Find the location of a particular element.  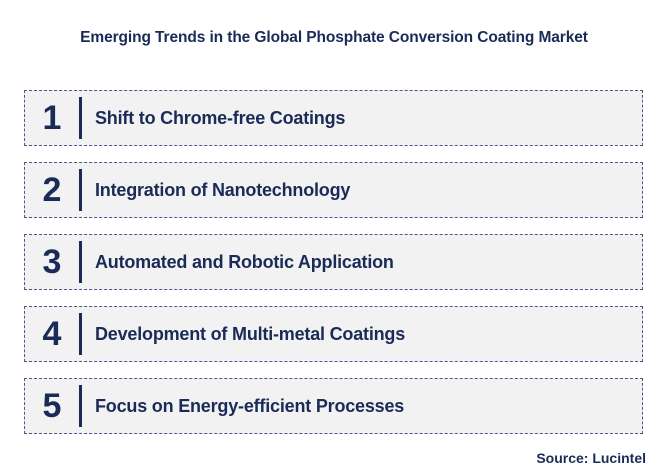

trend-number: 2 is located at coordinates (52, 189).